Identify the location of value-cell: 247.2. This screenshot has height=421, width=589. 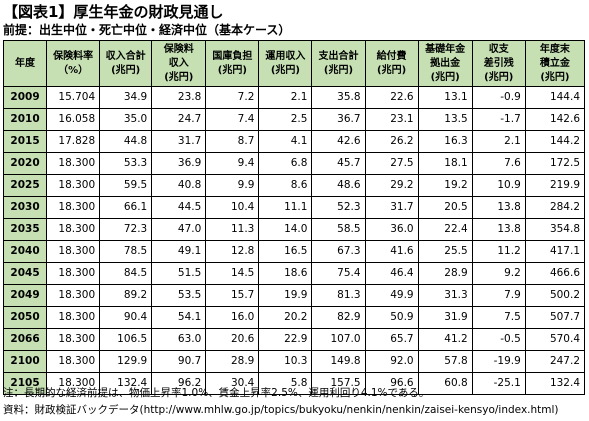
(555, 361).